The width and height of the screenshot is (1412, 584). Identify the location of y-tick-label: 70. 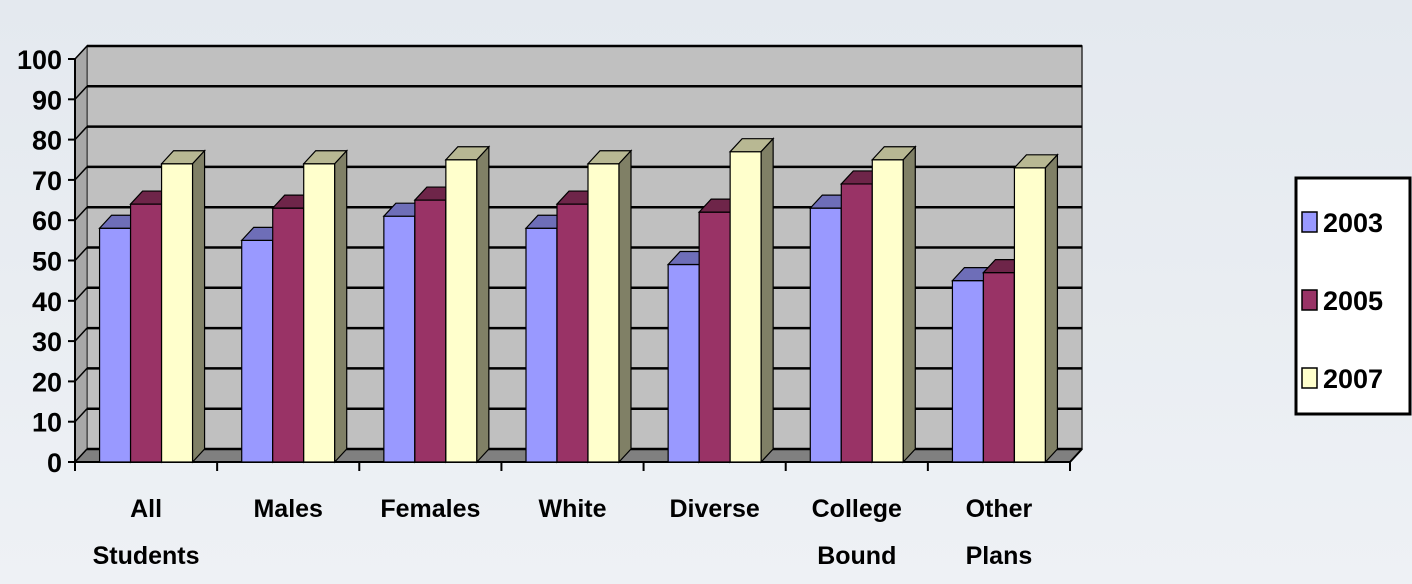
(47, 181).